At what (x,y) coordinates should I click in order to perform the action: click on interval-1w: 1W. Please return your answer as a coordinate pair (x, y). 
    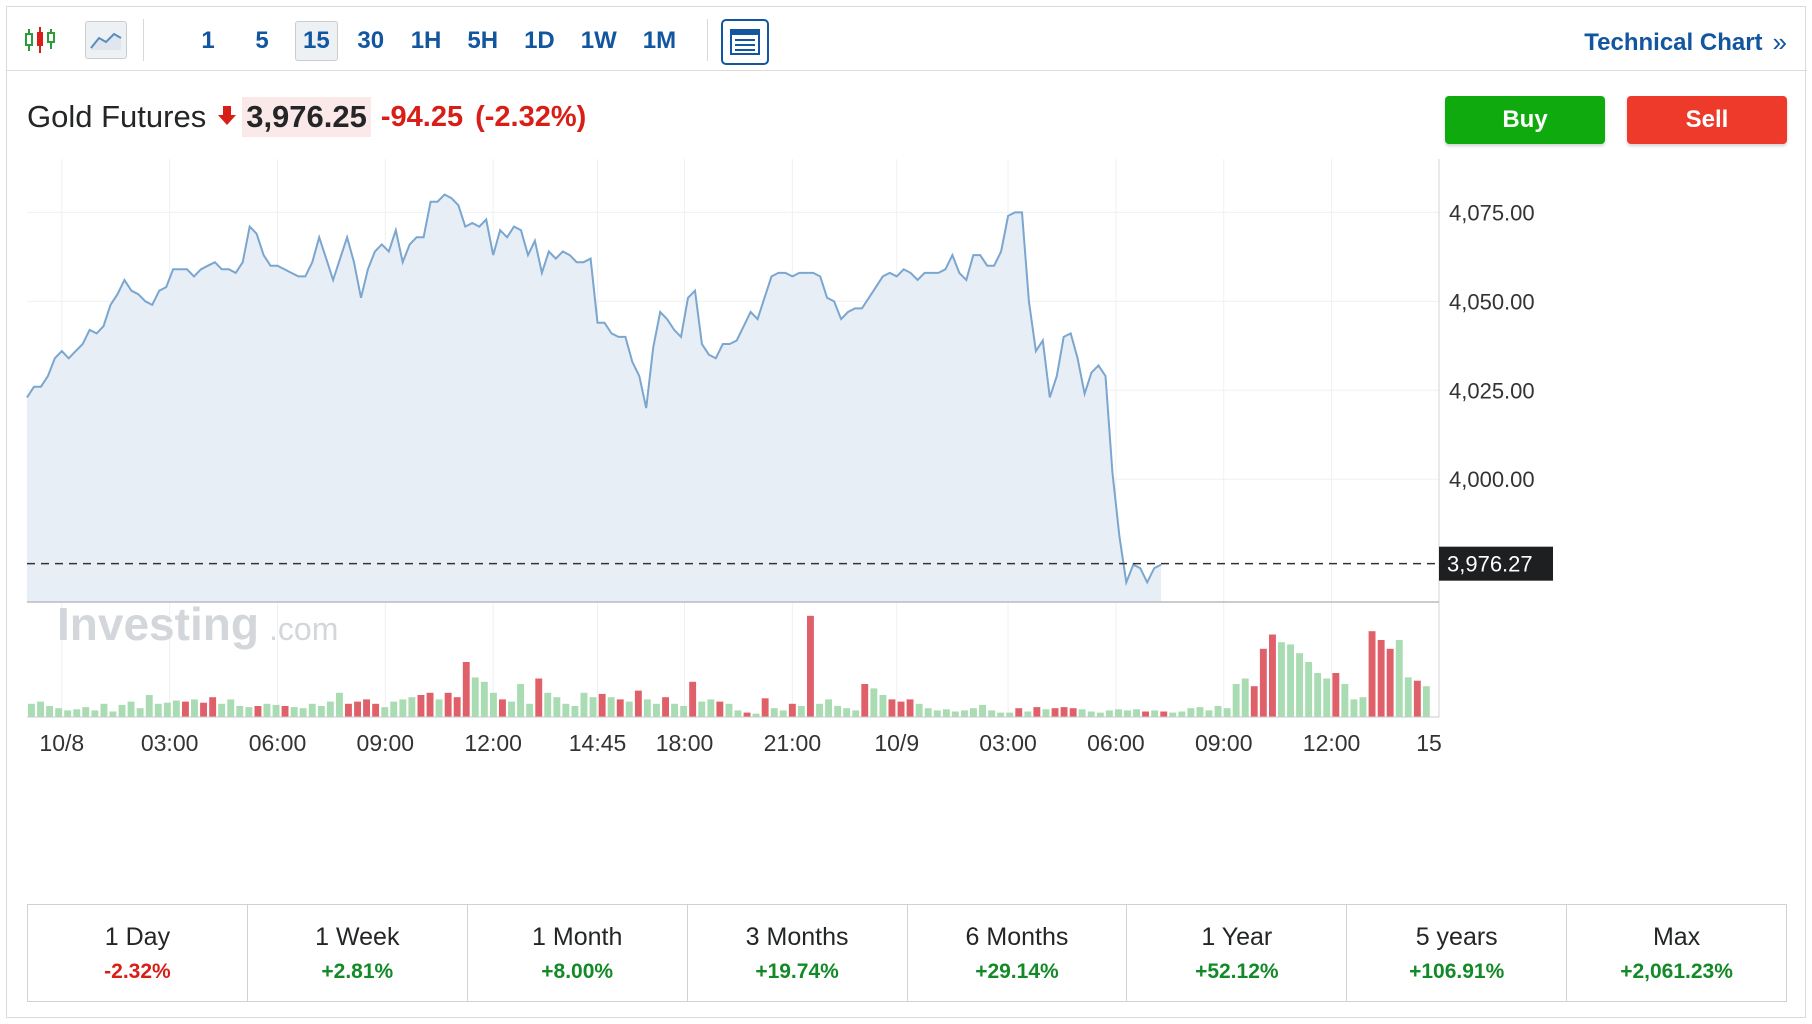
    Looking at the image, I should click on (599, 41).